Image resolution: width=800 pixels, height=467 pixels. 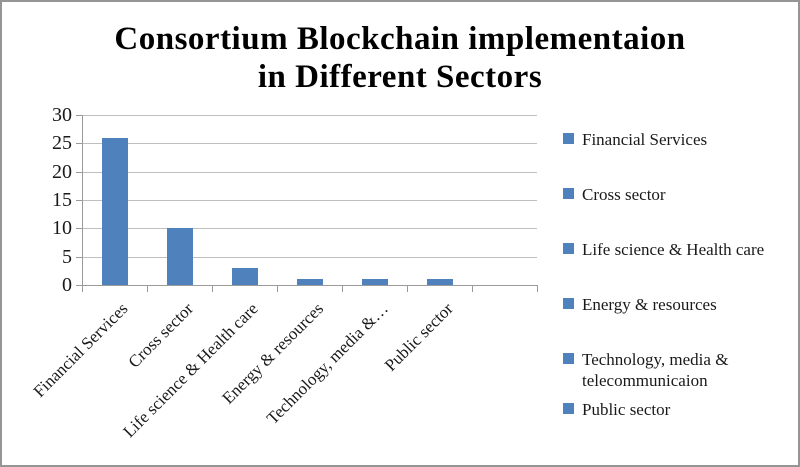 I want to click on x-tick-label: Financial Services, so click(x=81, y=350).